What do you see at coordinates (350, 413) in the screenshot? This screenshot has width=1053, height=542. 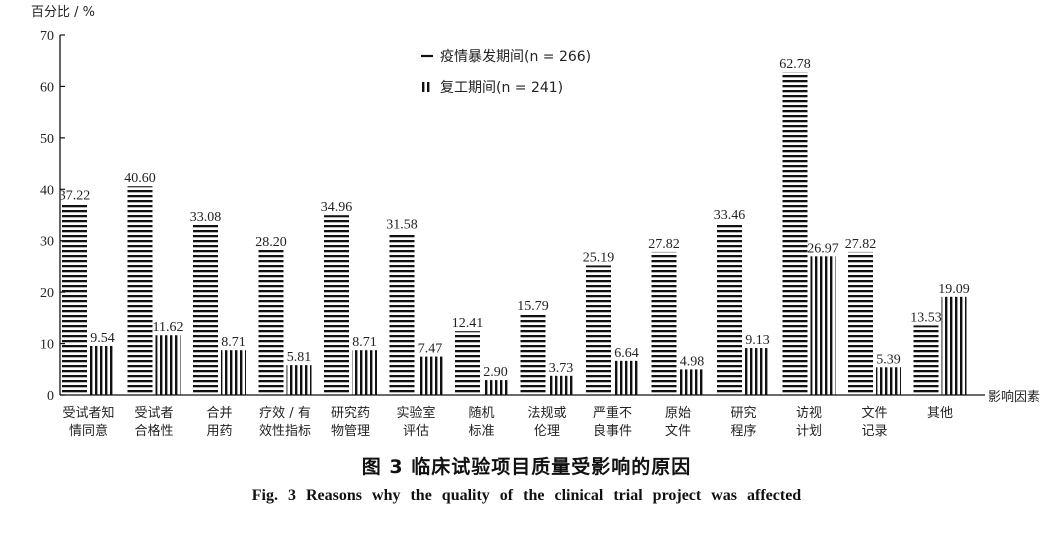 I see `x-category-label: 研究药` at bounding box center [350, 413].